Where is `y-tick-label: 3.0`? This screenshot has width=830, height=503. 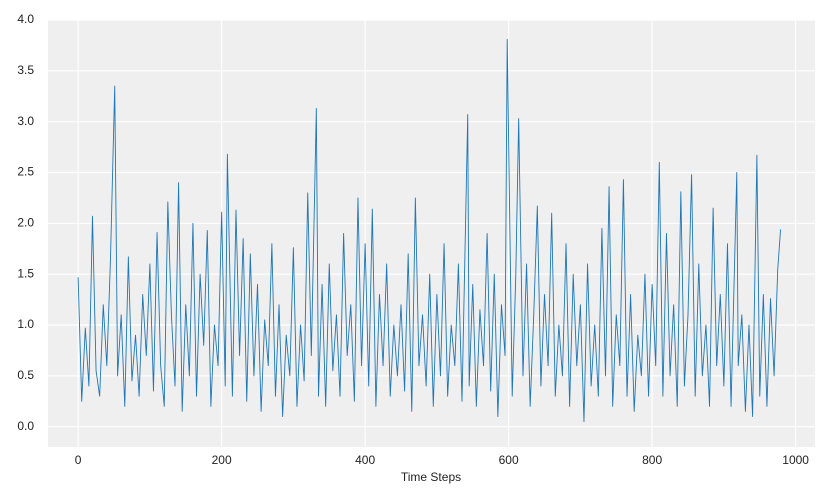 y-tick-label: 3.0 is located at coordinates (25, 121).